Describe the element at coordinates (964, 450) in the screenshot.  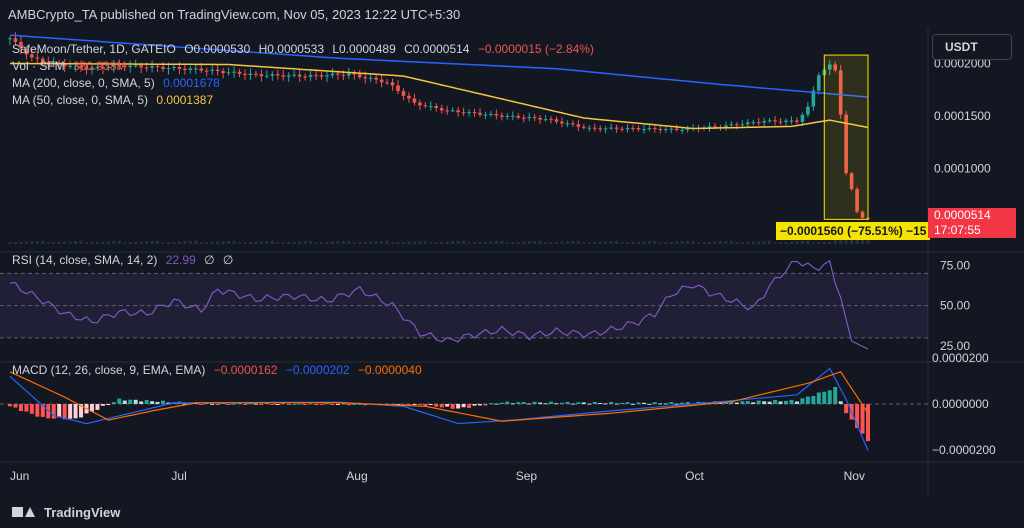
I see `macd-tick-label: −0.0000200` at that location.